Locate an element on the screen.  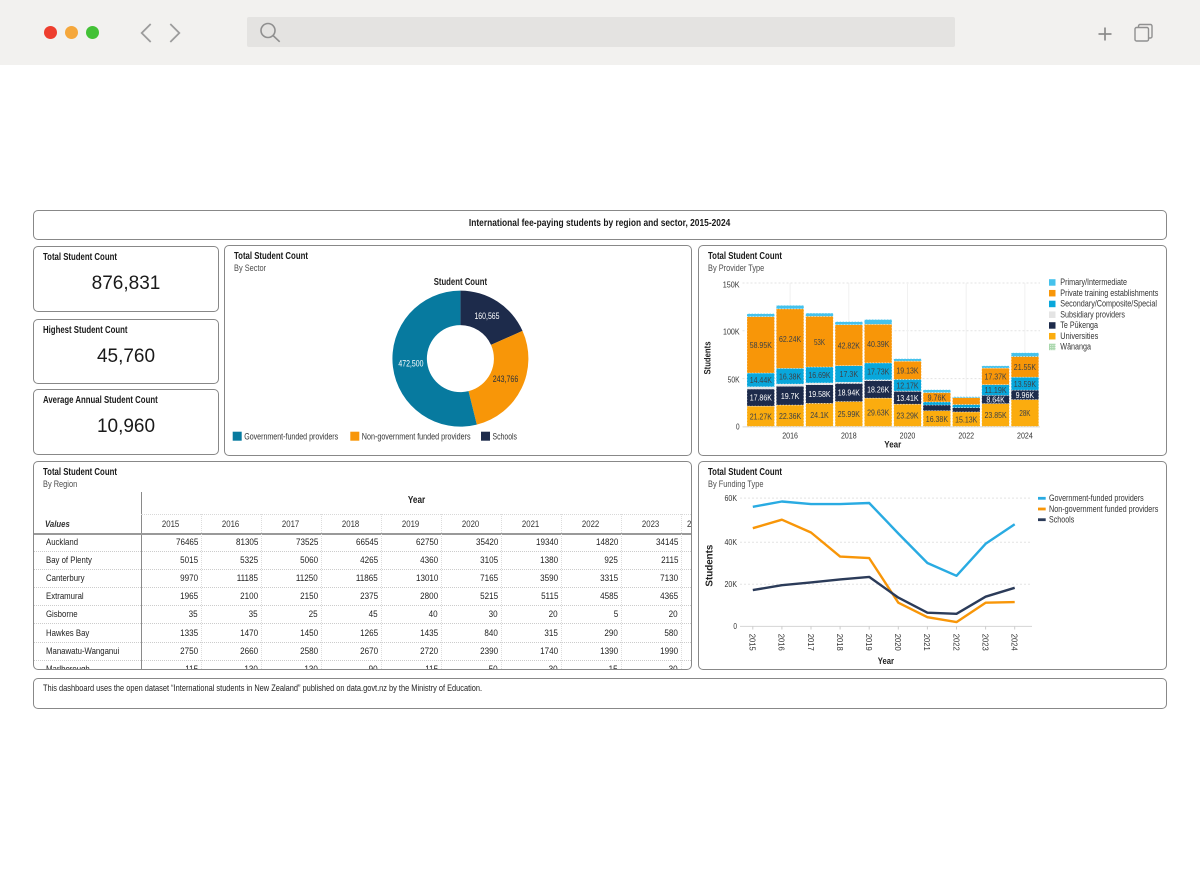
svg-text: Wānanga is located at coordinates (1075, 347).